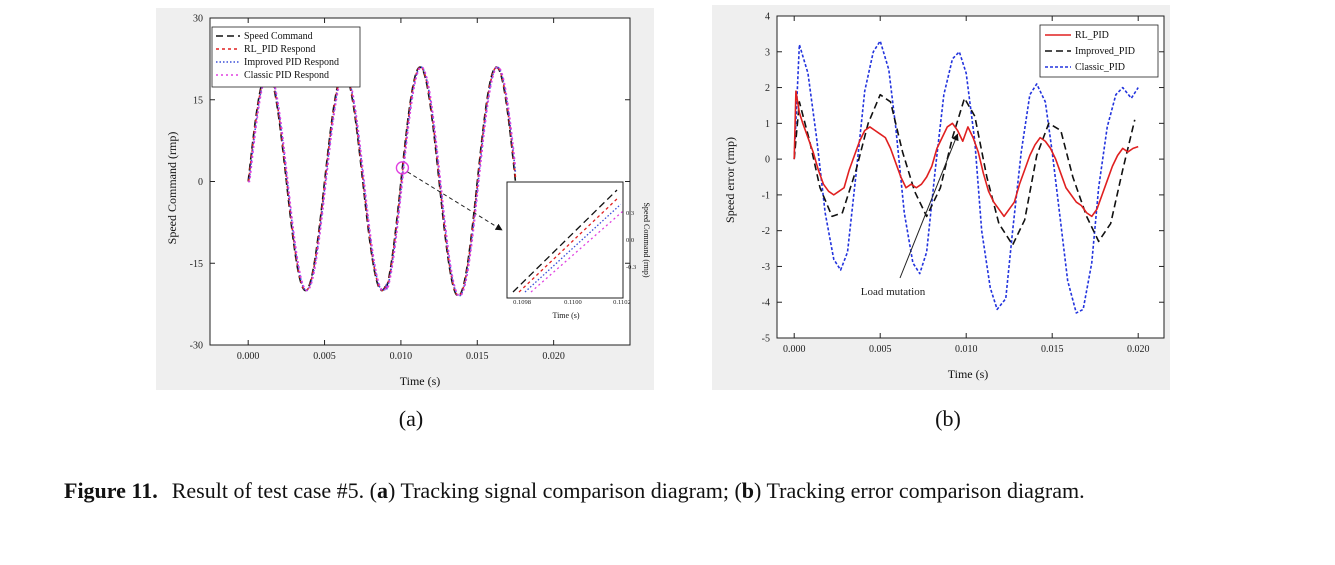  What do you see at coordinates (286, 75) in the screenshot?
I see `legend-label-classic-pid-respond: Classic PID Respond` at bounding box center [286, 75].